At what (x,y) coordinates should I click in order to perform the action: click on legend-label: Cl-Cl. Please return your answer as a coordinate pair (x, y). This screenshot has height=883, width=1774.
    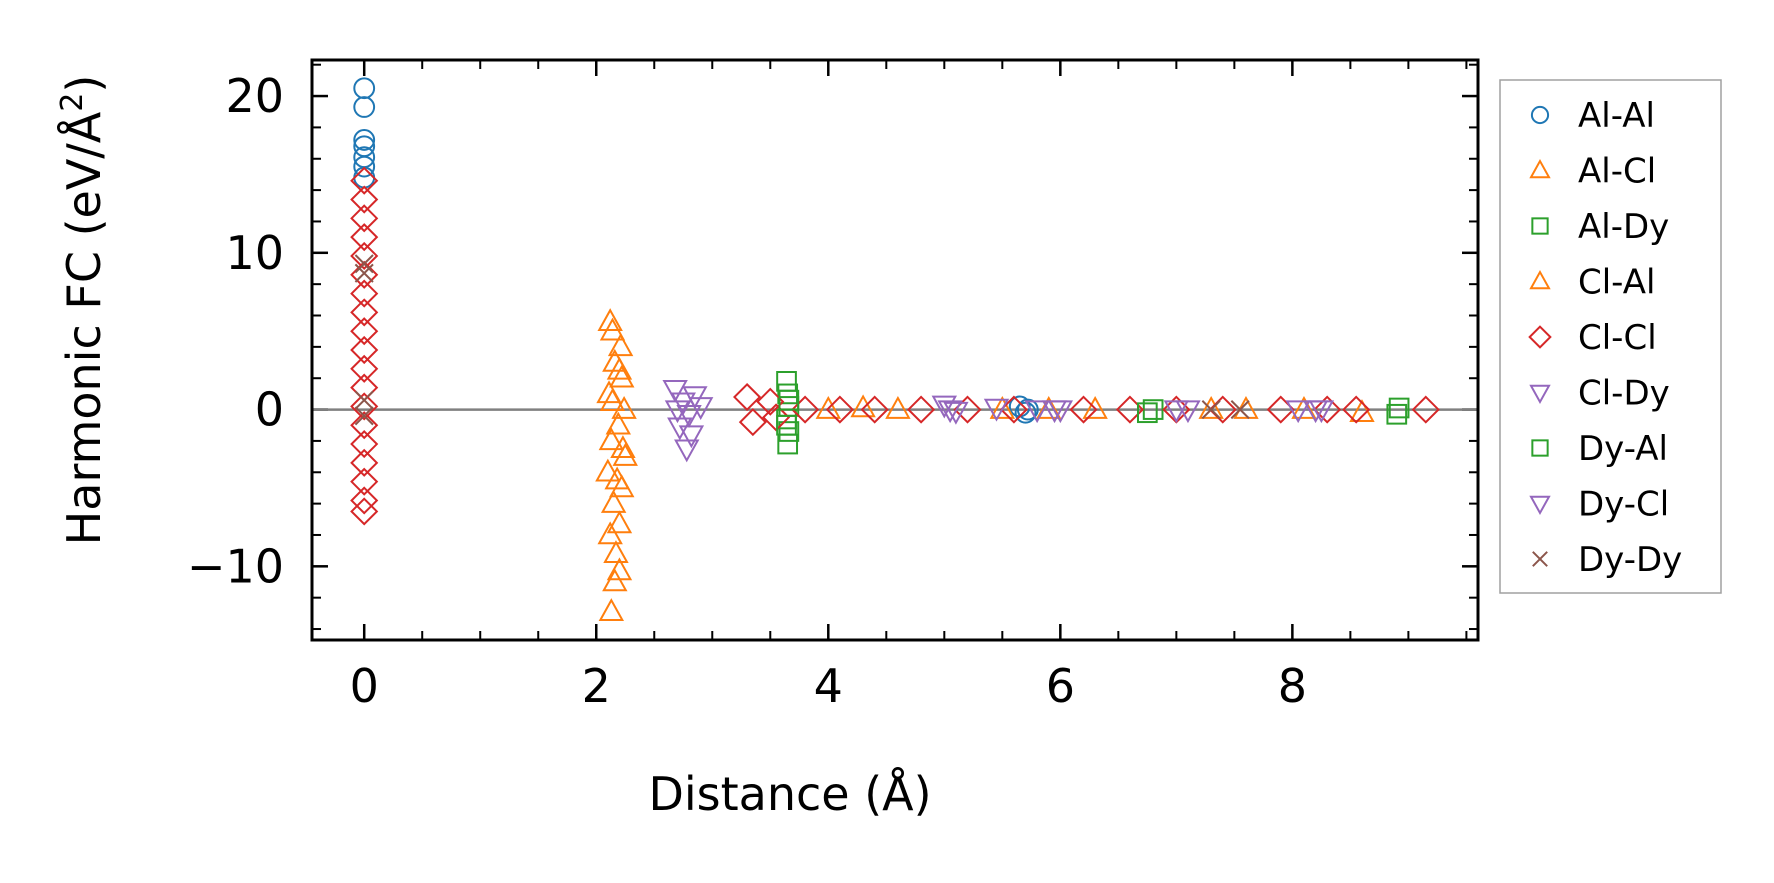
    Looking at the image, I should click on (1617, 338).